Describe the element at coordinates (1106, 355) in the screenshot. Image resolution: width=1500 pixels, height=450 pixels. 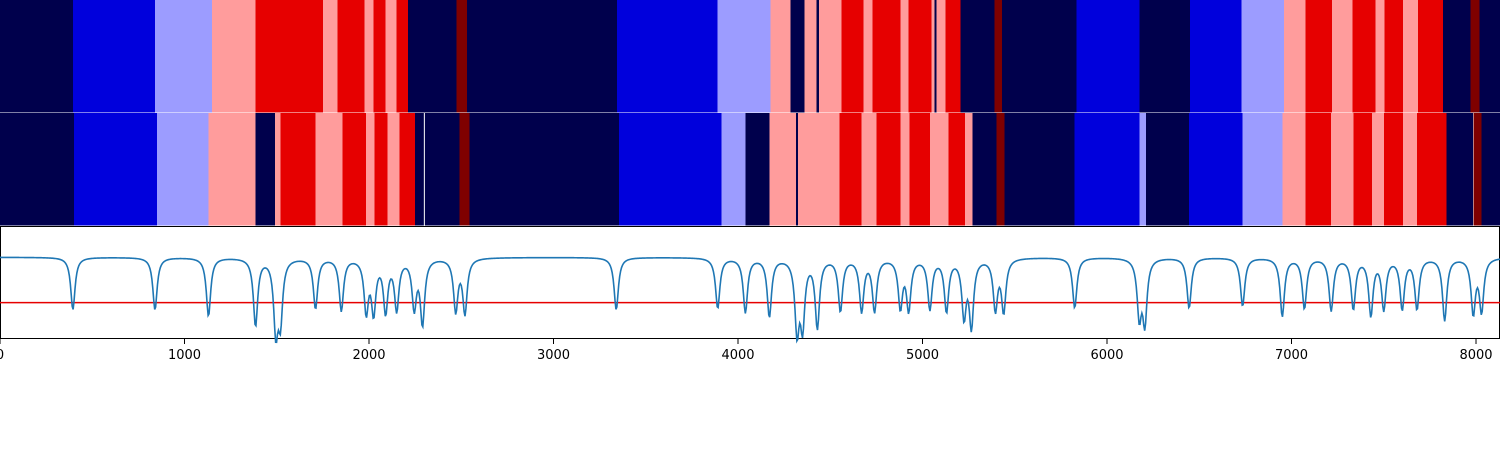
I see `x-tick-label: 6000` at that location.